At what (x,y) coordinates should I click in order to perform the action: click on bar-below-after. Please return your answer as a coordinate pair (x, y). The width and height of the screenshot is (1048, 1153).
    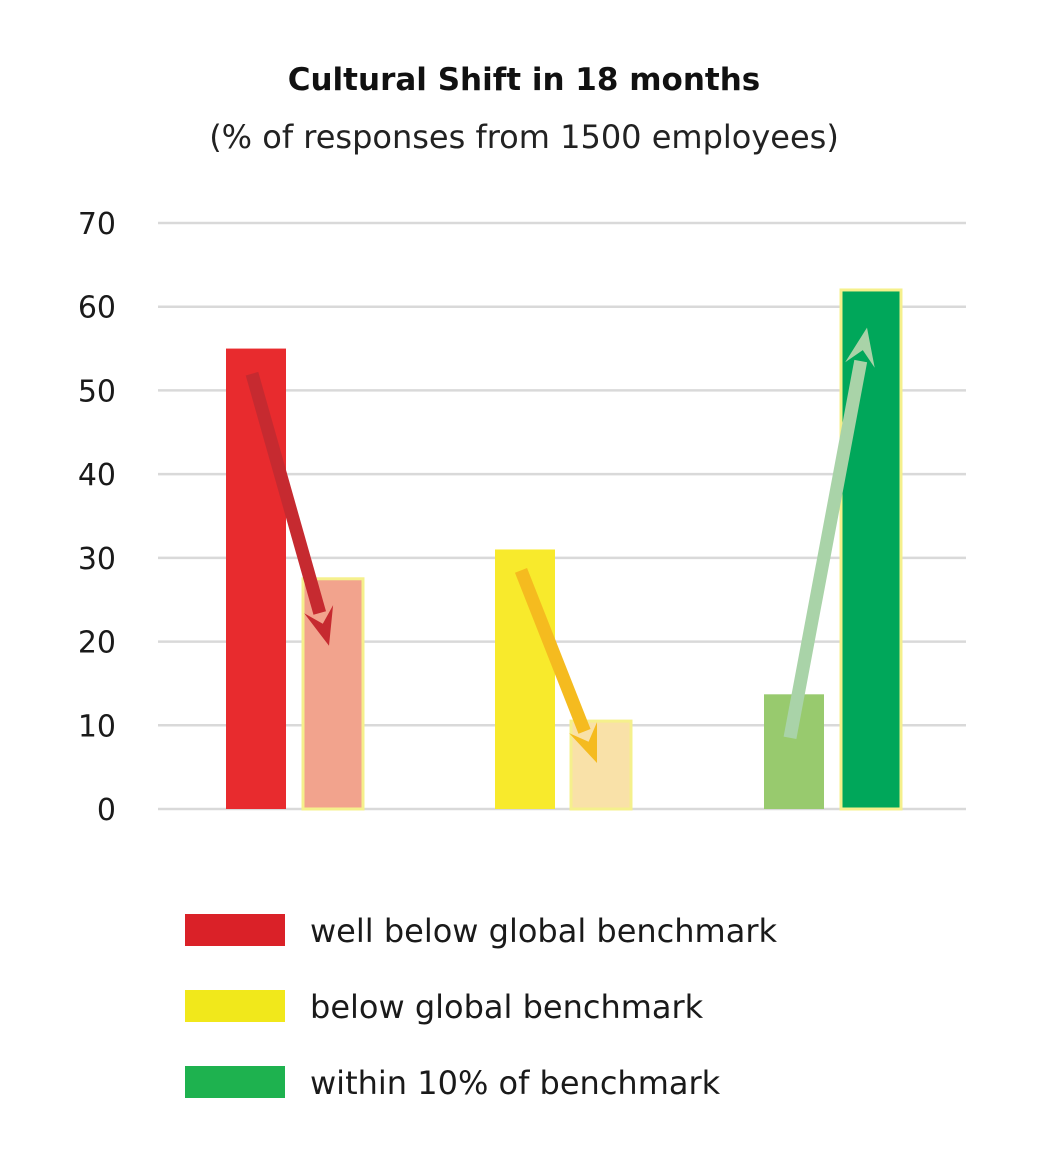
    Looking at the image, I should click on (601, 765).